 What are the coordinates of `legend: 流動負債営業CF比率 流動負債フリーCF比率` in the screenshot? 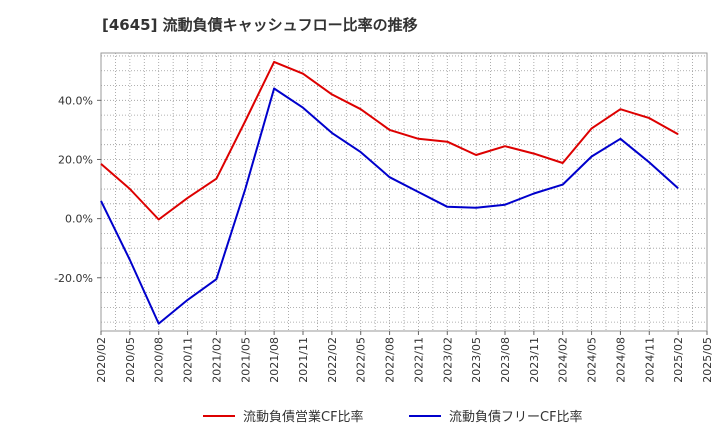 It's located at (393, 417).